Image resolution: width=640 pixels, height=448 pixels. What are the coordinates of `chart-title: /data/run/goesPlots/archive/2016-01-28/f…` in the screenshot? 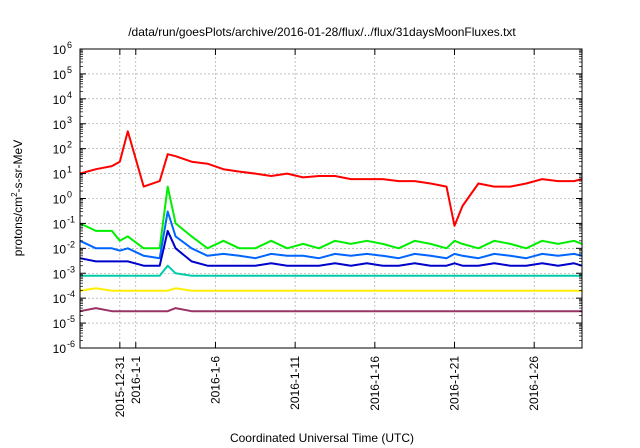 It's located at (322, 32).